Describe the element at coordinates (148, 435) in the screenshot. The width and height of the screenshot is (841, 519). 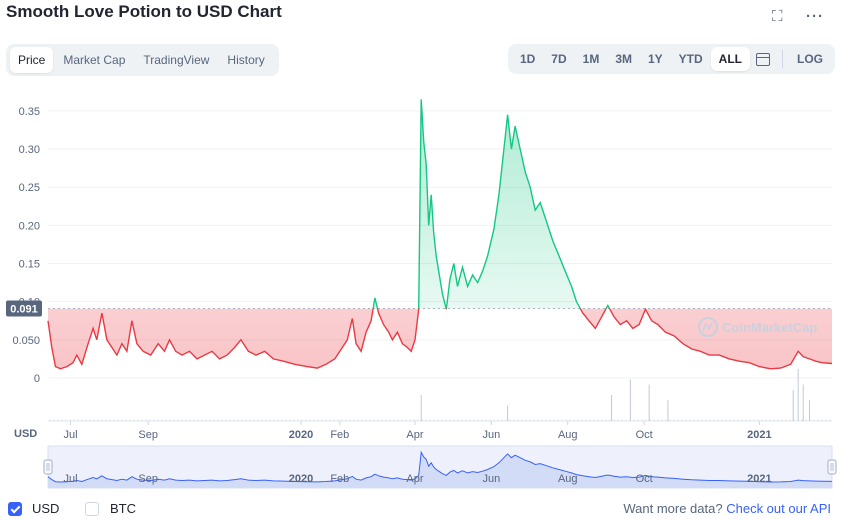
I see `x-tick-label: Sep` at that location.